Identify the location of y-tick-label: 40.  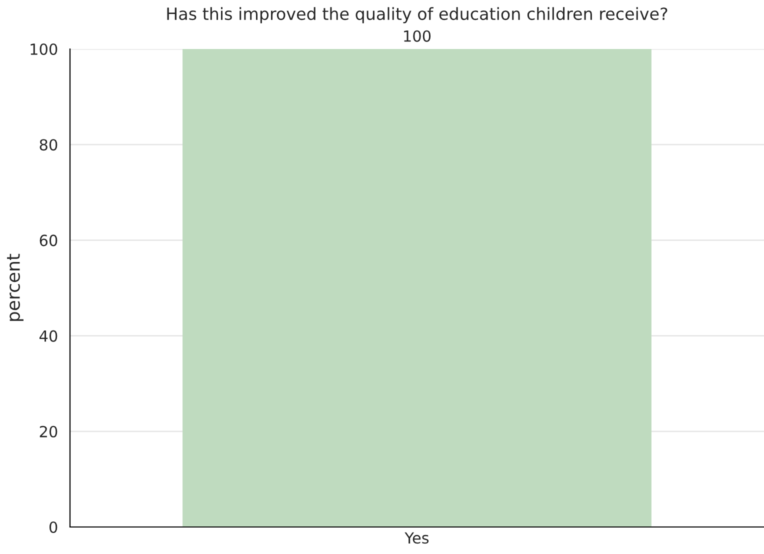
(49, 336).